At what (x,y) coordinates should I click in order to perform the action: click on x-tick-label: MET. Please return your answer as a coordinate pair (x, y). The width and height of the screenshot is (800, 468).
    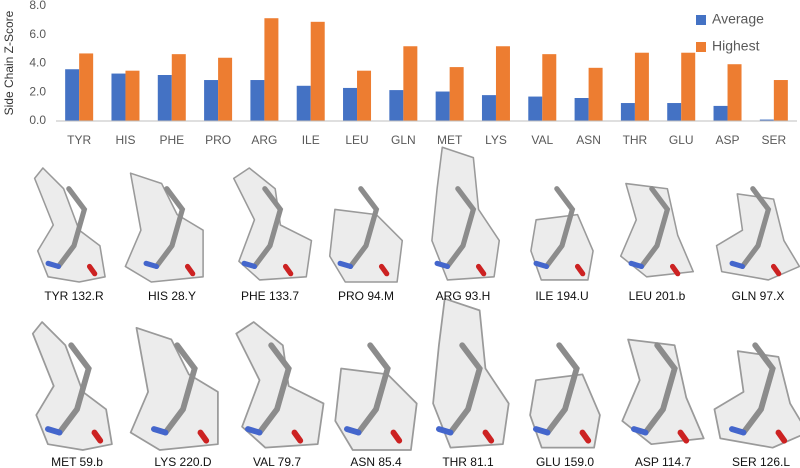
    Looking at the image, I should click on (450, 140).